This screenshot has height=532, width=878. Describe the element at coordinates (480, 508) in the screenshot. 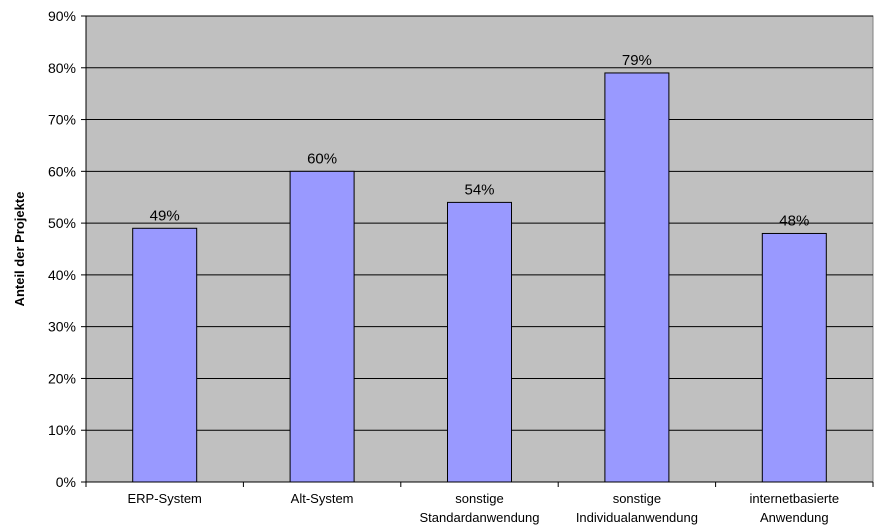

I see `x-category-label: sonstige Standardanwendung` at that location.